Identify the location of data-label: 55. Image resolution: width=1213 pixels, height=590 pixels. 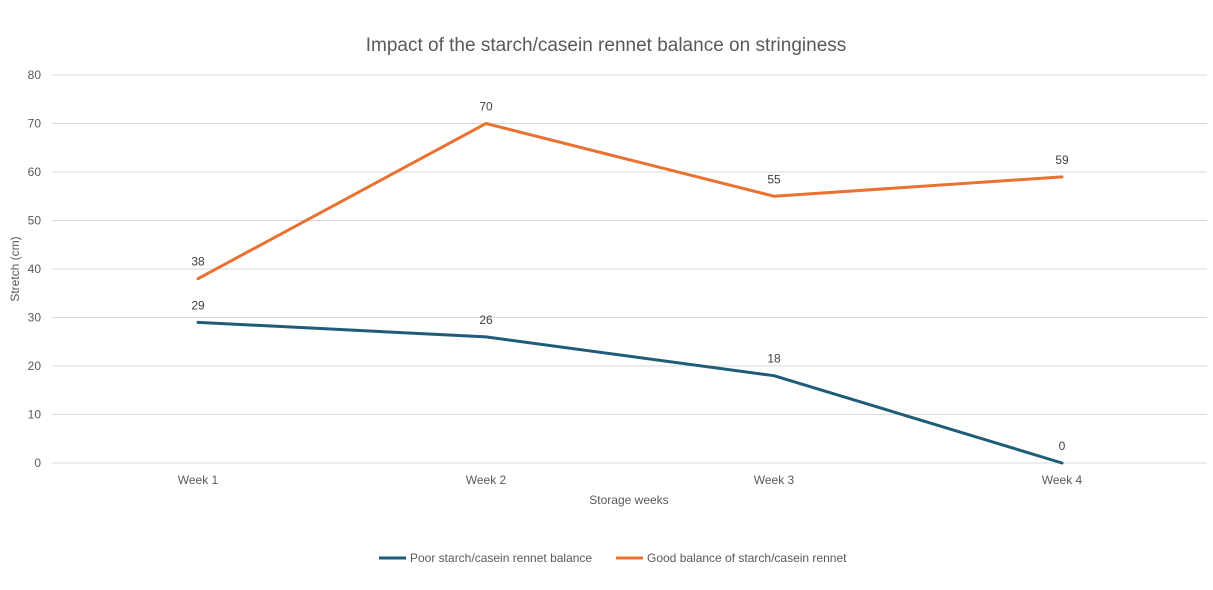
(774, 179).